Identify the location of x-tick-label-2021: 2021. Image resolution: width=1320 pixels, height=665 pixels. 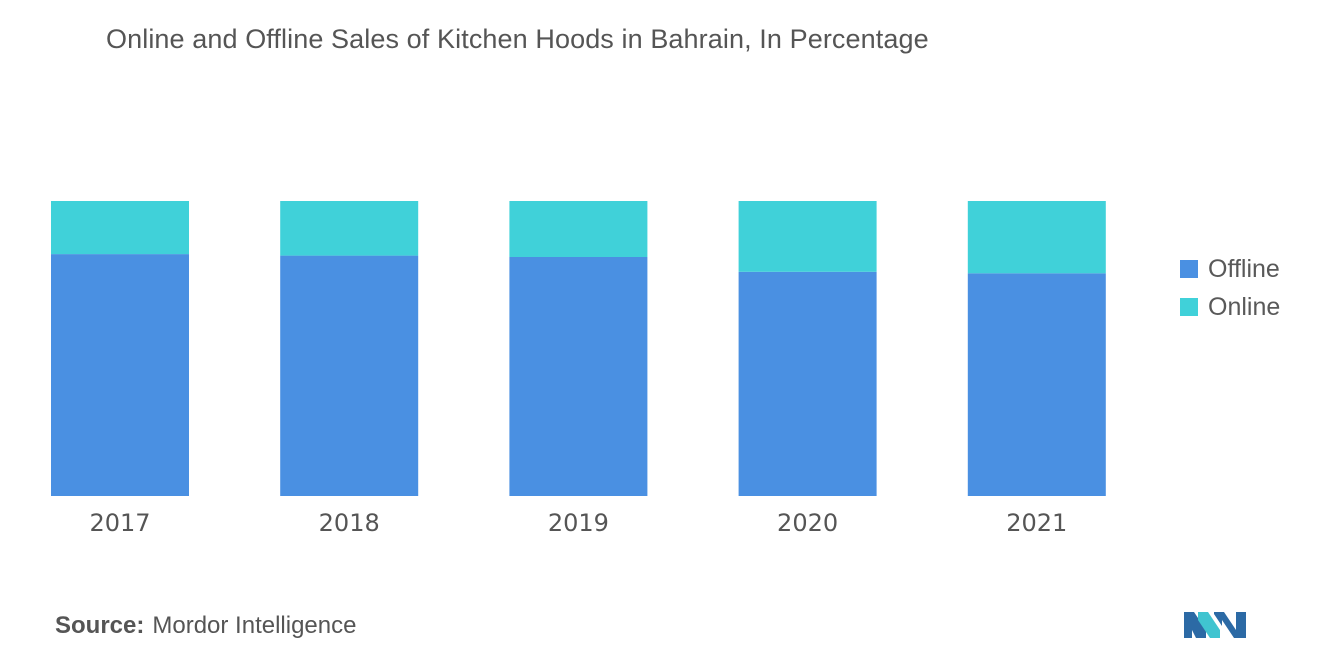
(1036, 523).